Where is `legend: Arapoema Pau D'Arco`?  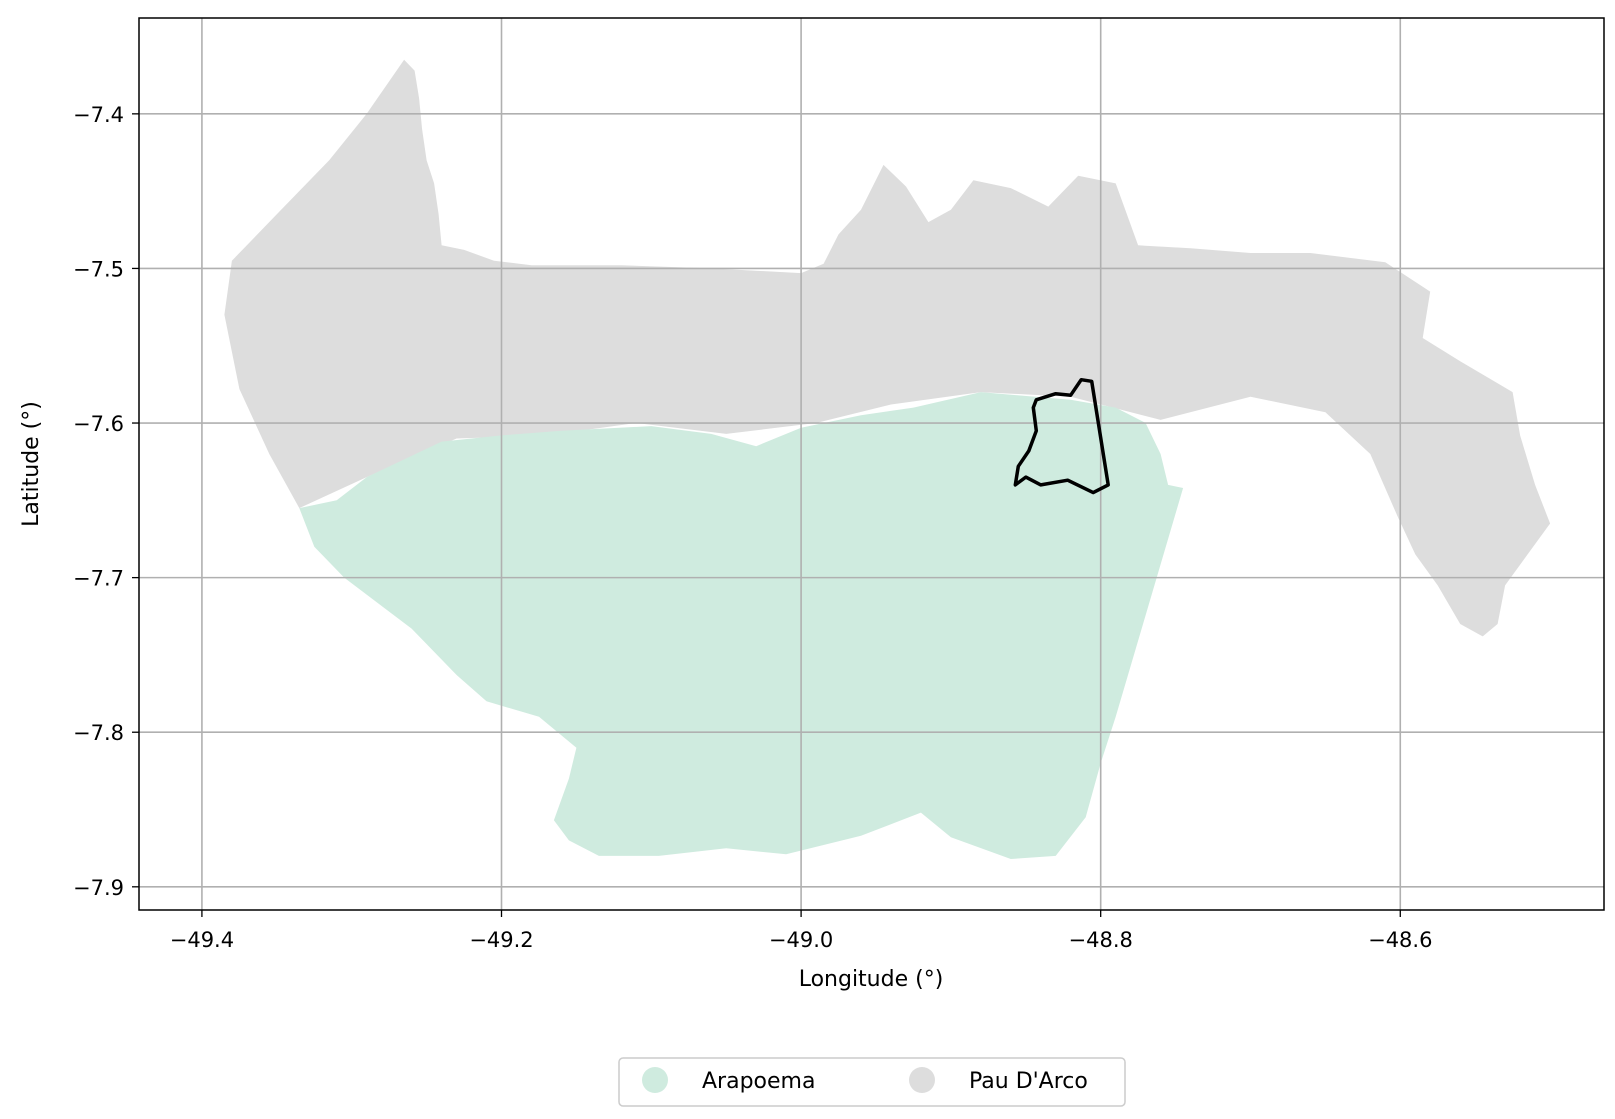
legend: Arapoema Pau D'Arco is located at coordinates (872, 1082).